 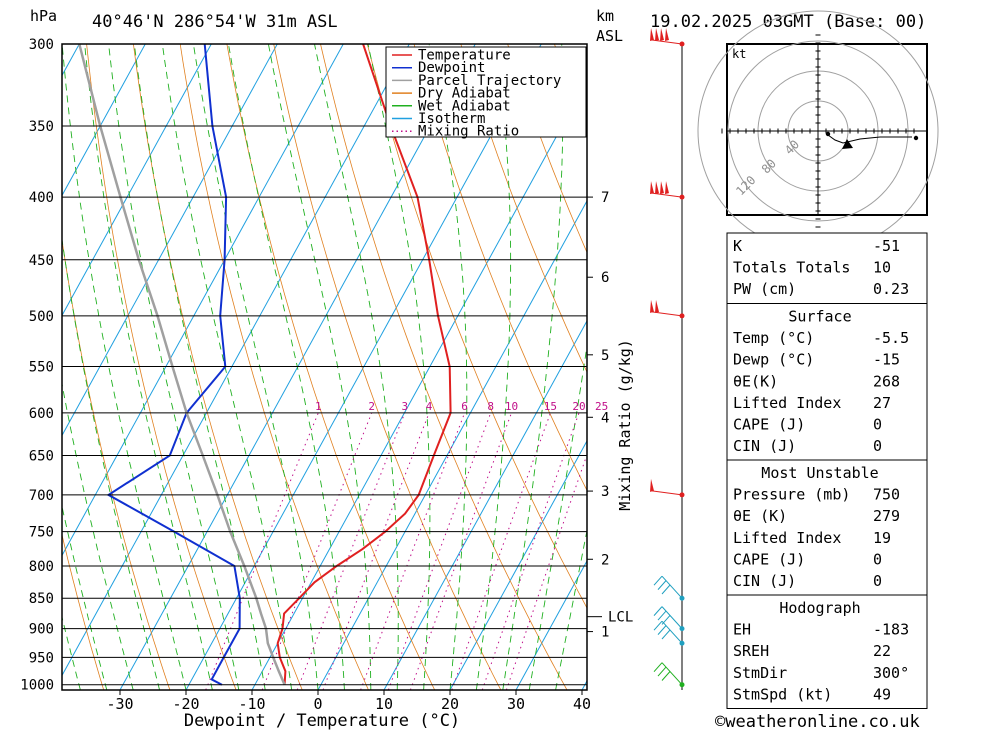 I want to click on legend-label: Mixing Ratio, so click(x=468, y=132).